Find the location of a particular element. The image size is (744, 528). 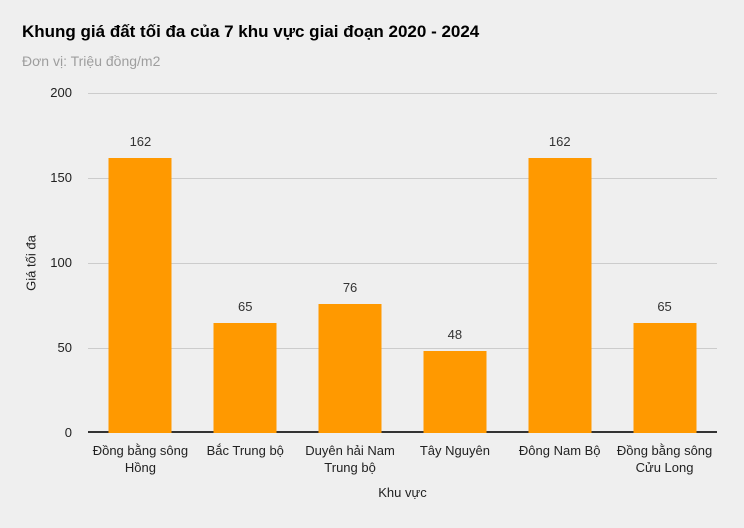

category-label: Đồng bằng sông Cửu Long is located at coordinates (664, 459).